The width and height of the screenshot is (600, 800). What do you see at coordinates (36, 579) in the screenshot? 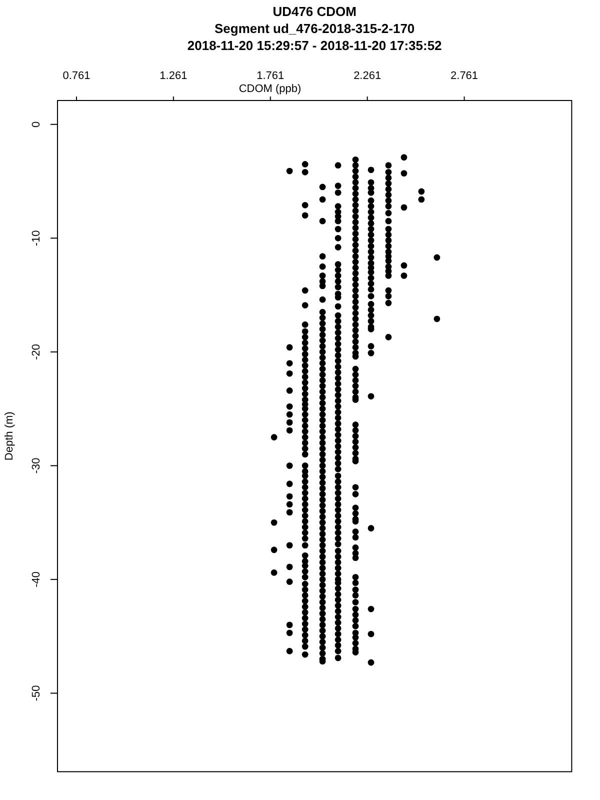
I see `y-tick-label: -40` at bounding box center [36, 579].